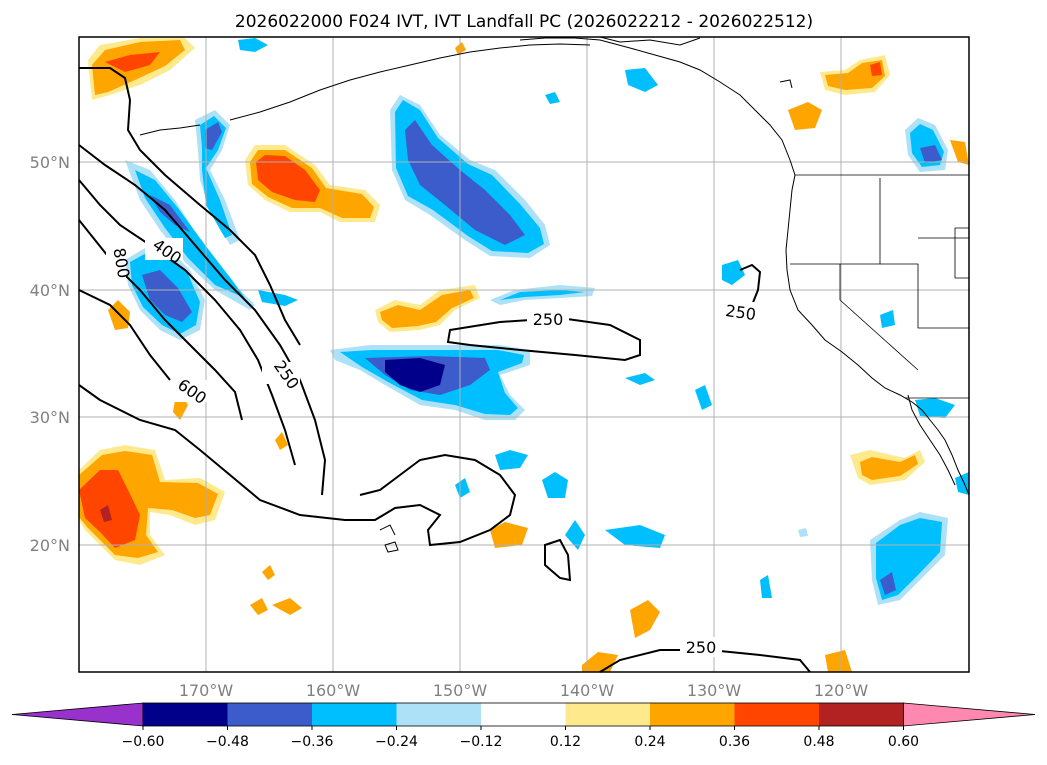  I want to click on lat-label: 40°N, so click(50, 290).